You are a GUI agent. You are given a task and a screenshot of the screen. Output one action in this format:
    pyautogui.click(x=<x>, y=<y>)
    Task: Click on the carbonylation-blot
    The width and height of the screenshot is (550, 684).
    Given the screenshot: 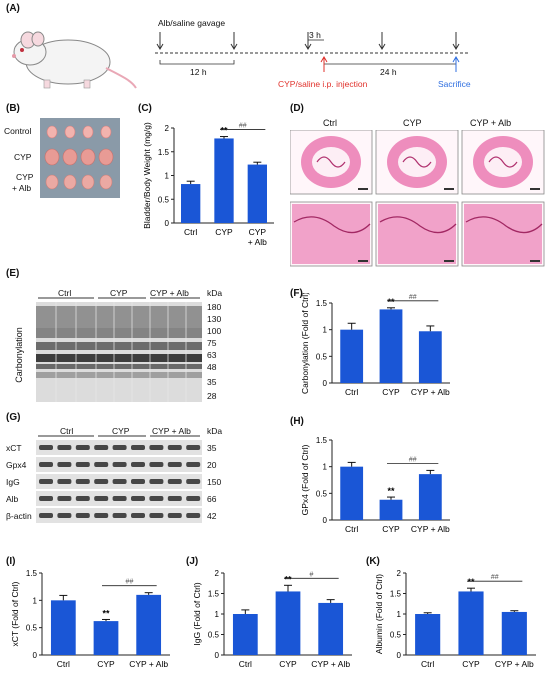 What is the action you would take?
    pyautogui.click(x=119, y=352)
    